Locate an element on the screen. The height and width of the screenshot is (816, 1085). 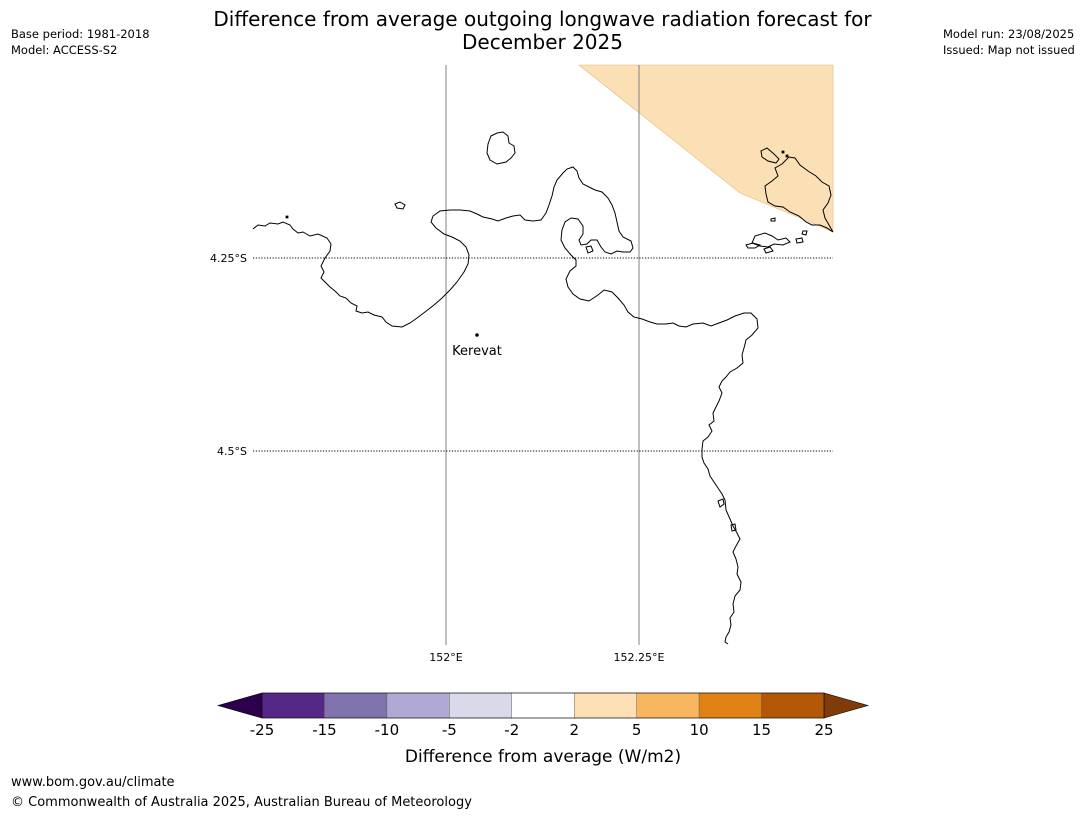
colorbar-extend-low is located at coordinates (239, 705).